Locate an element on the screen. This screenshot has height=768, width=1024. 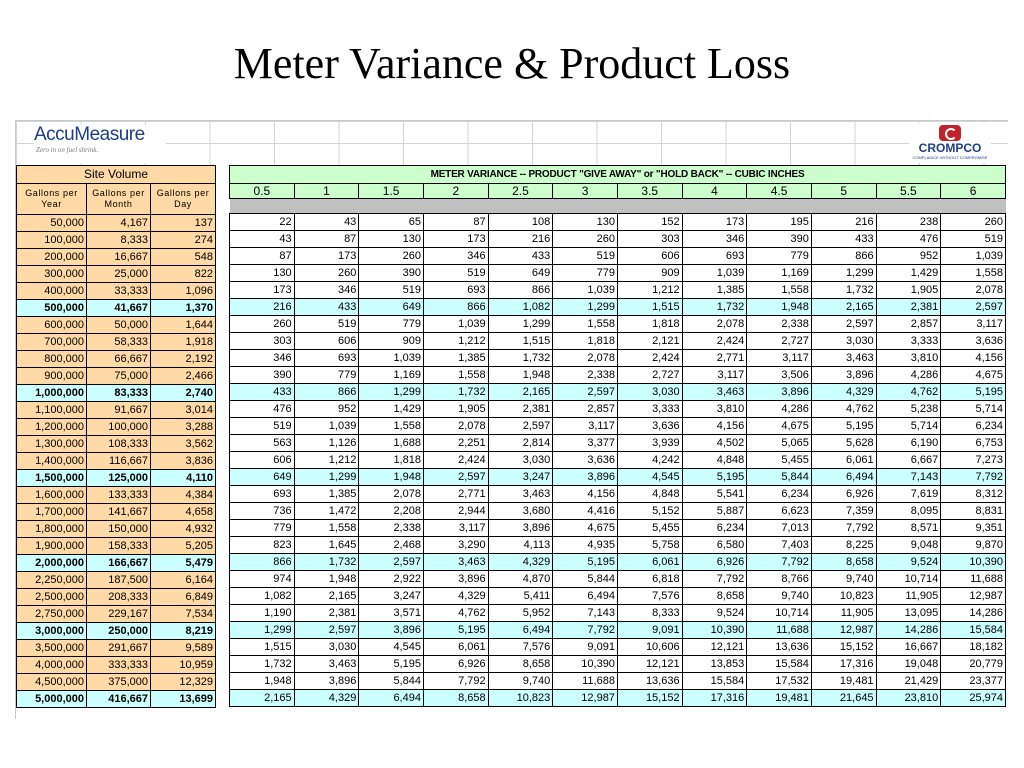
table-cell: 4,156 is located at coordinates (714, 426).